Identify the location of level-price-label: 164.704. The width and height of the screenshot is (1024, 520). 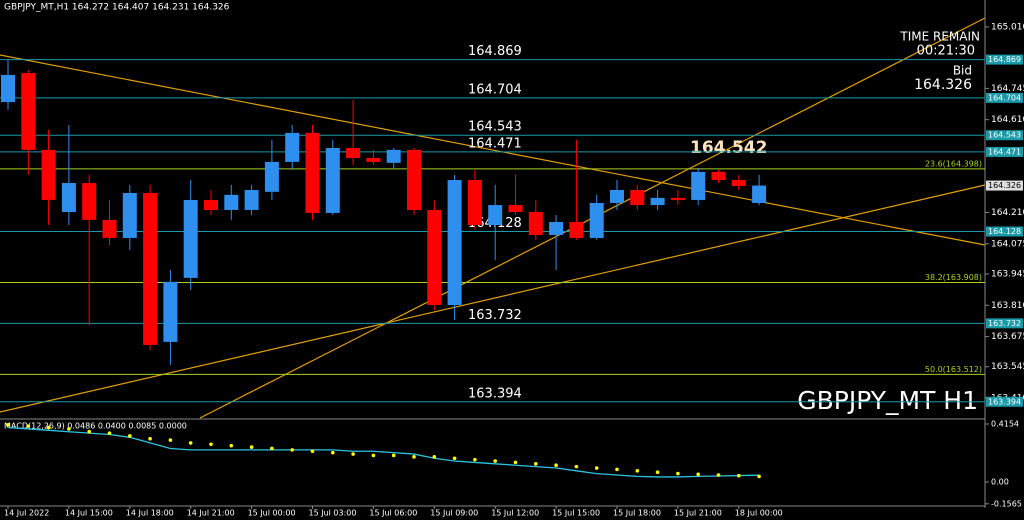
(1004, 97).